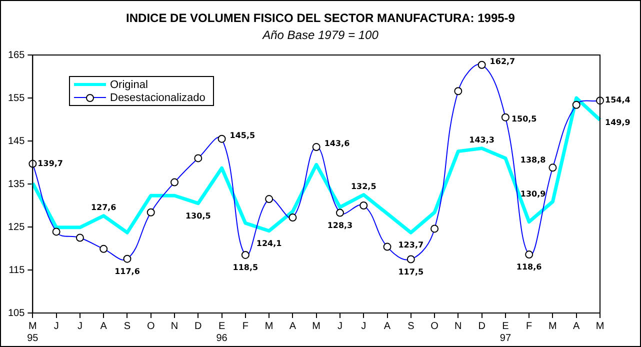  What do you see at coordinates (506, 332) in the screenshot?
I see `x-tick-label: E 97` at bounding box center [506, 332].